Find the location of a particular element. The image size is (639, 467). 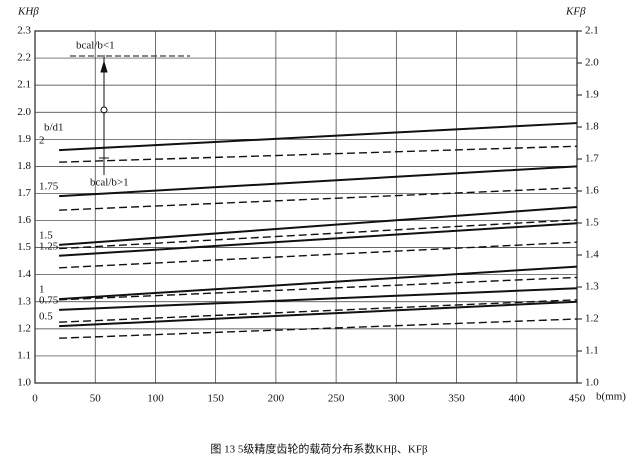

series-label: 0.5 is located at coordinates (46, 317).